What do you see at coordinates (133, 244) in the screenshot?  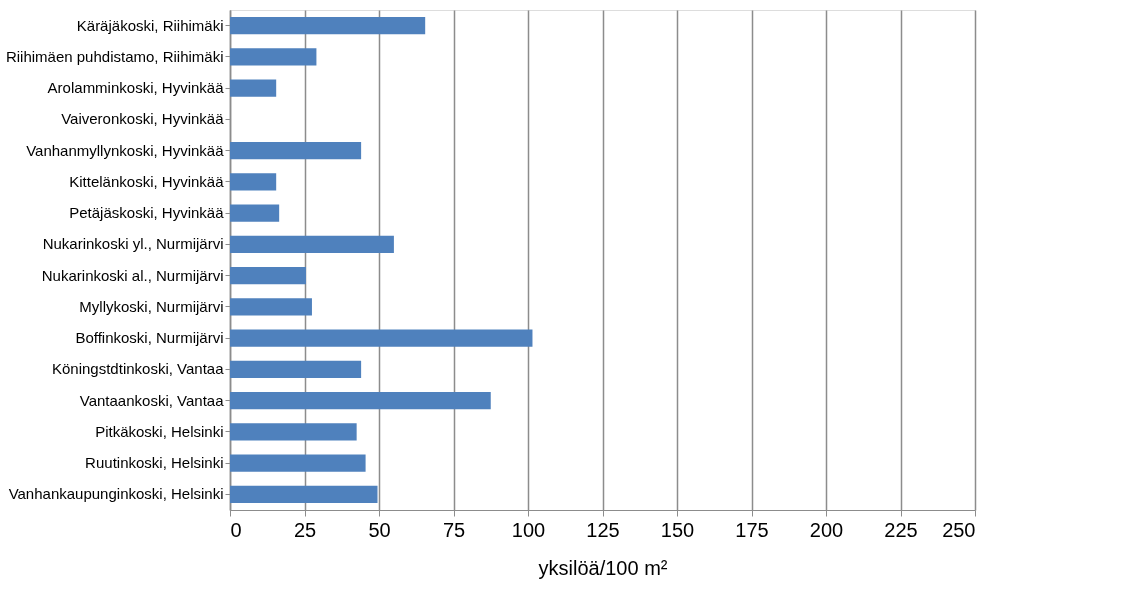 I see `y-tick-label: Nukarinkoski yl., Nurmijärvi` at bounding box center [133, 244].